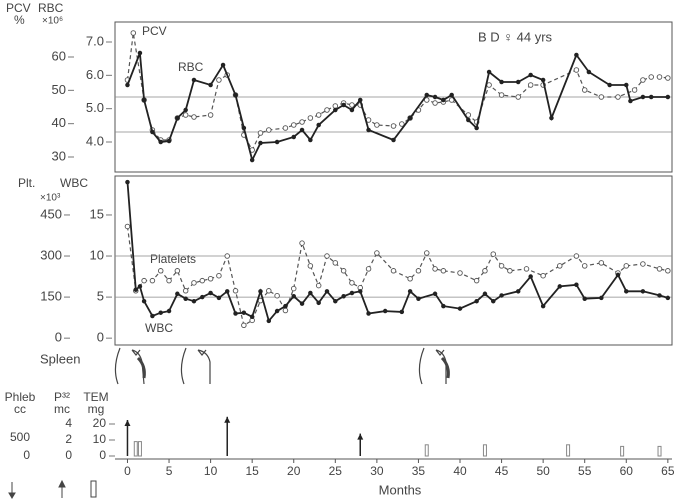 Image resolution: width=682 pixels, height=501 pixels. I want to click on series-label: PCV, so click(154, 31).